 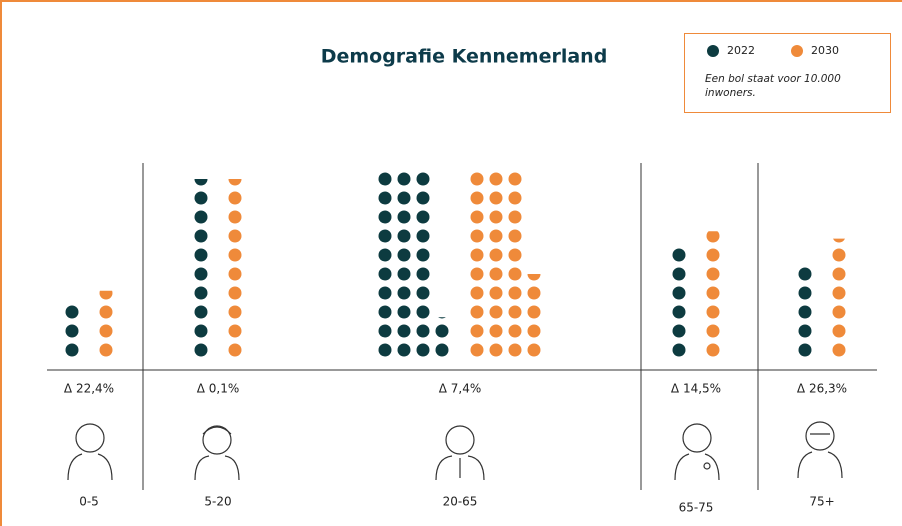 What do you see at coordinates (731, 50) in the screenshot?
I see `legend-item: 2022` at bounding box center [731, 50].